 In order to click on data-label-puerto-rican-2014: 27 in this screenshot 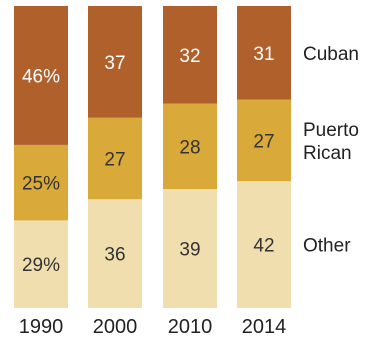, I will do `click(263, 141)`.